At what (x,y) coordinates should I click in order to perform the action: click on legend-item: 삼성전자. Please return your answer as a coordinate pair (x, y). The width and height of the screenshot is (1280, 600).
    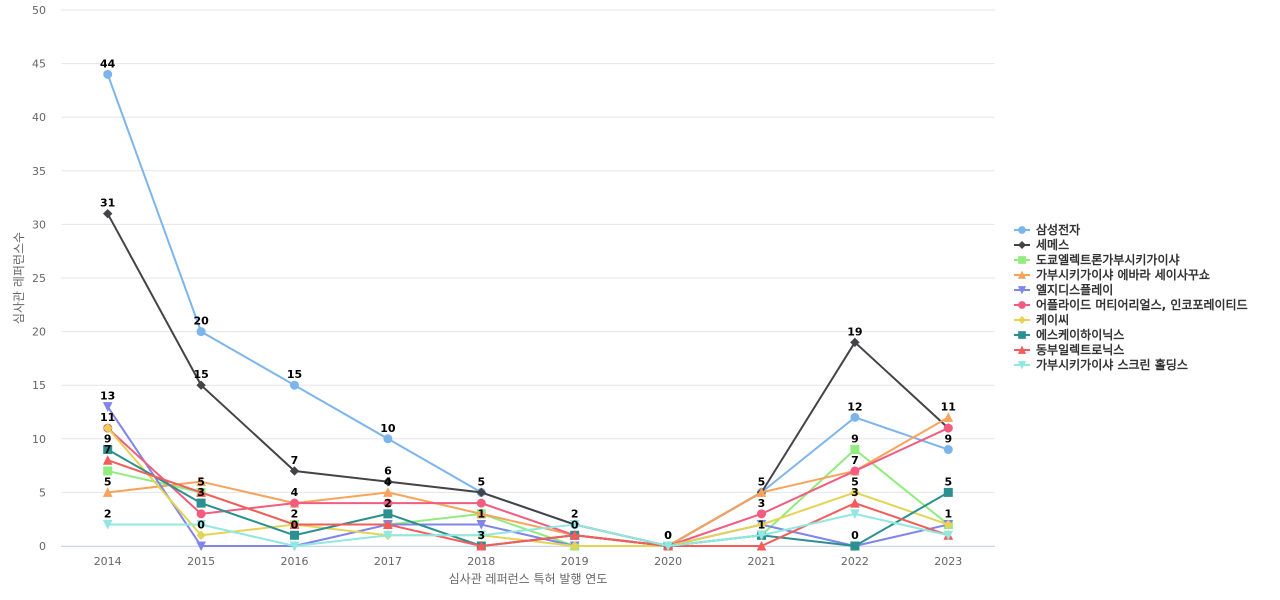
    Looking at the image, I should click on (1131, 229).